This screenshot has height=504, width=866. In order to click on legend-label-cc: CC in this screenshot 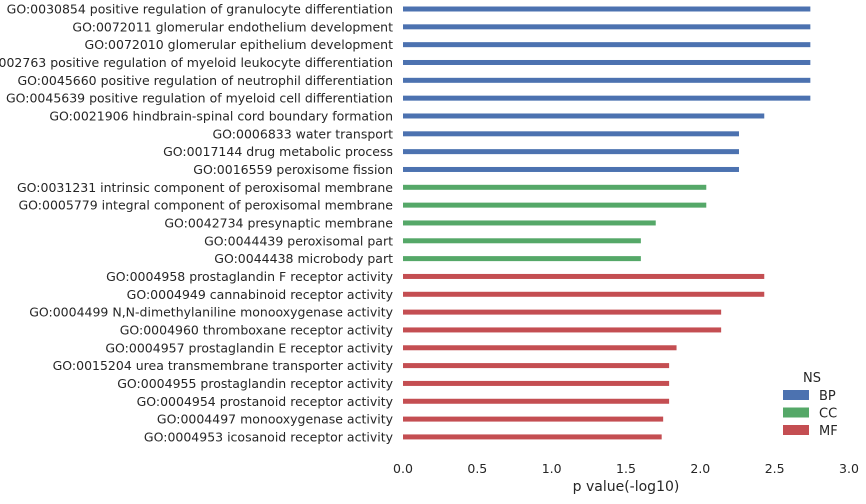, I will do `click(828, 414)`.